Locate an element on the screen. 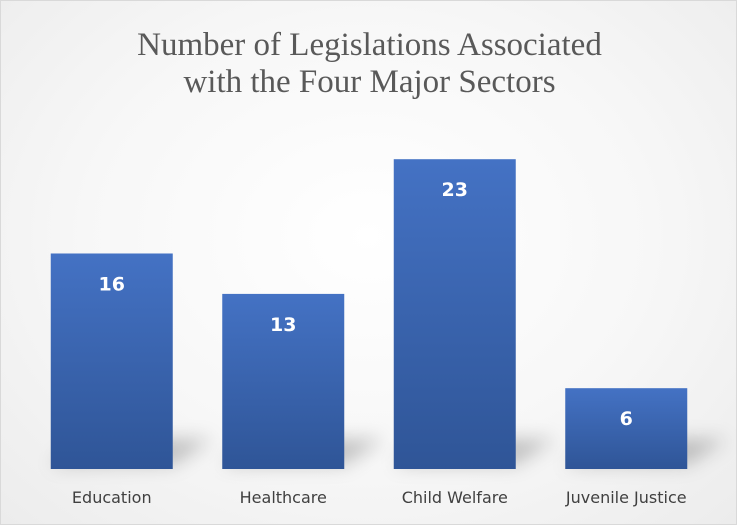 The height and width of the screenshot is (525, 737). x-tick-label: Juvenile Justice is located at coordinates (626, 497).